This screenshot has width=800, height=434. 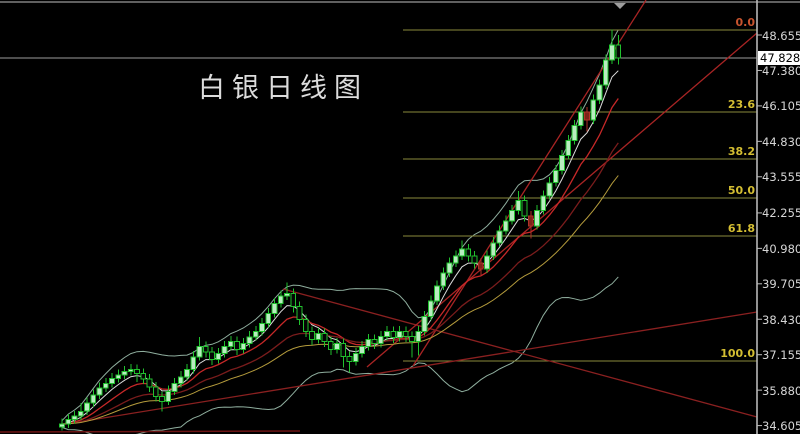 I want to click on fib-label-100.0: 100.0, so click(x=737, y=353).